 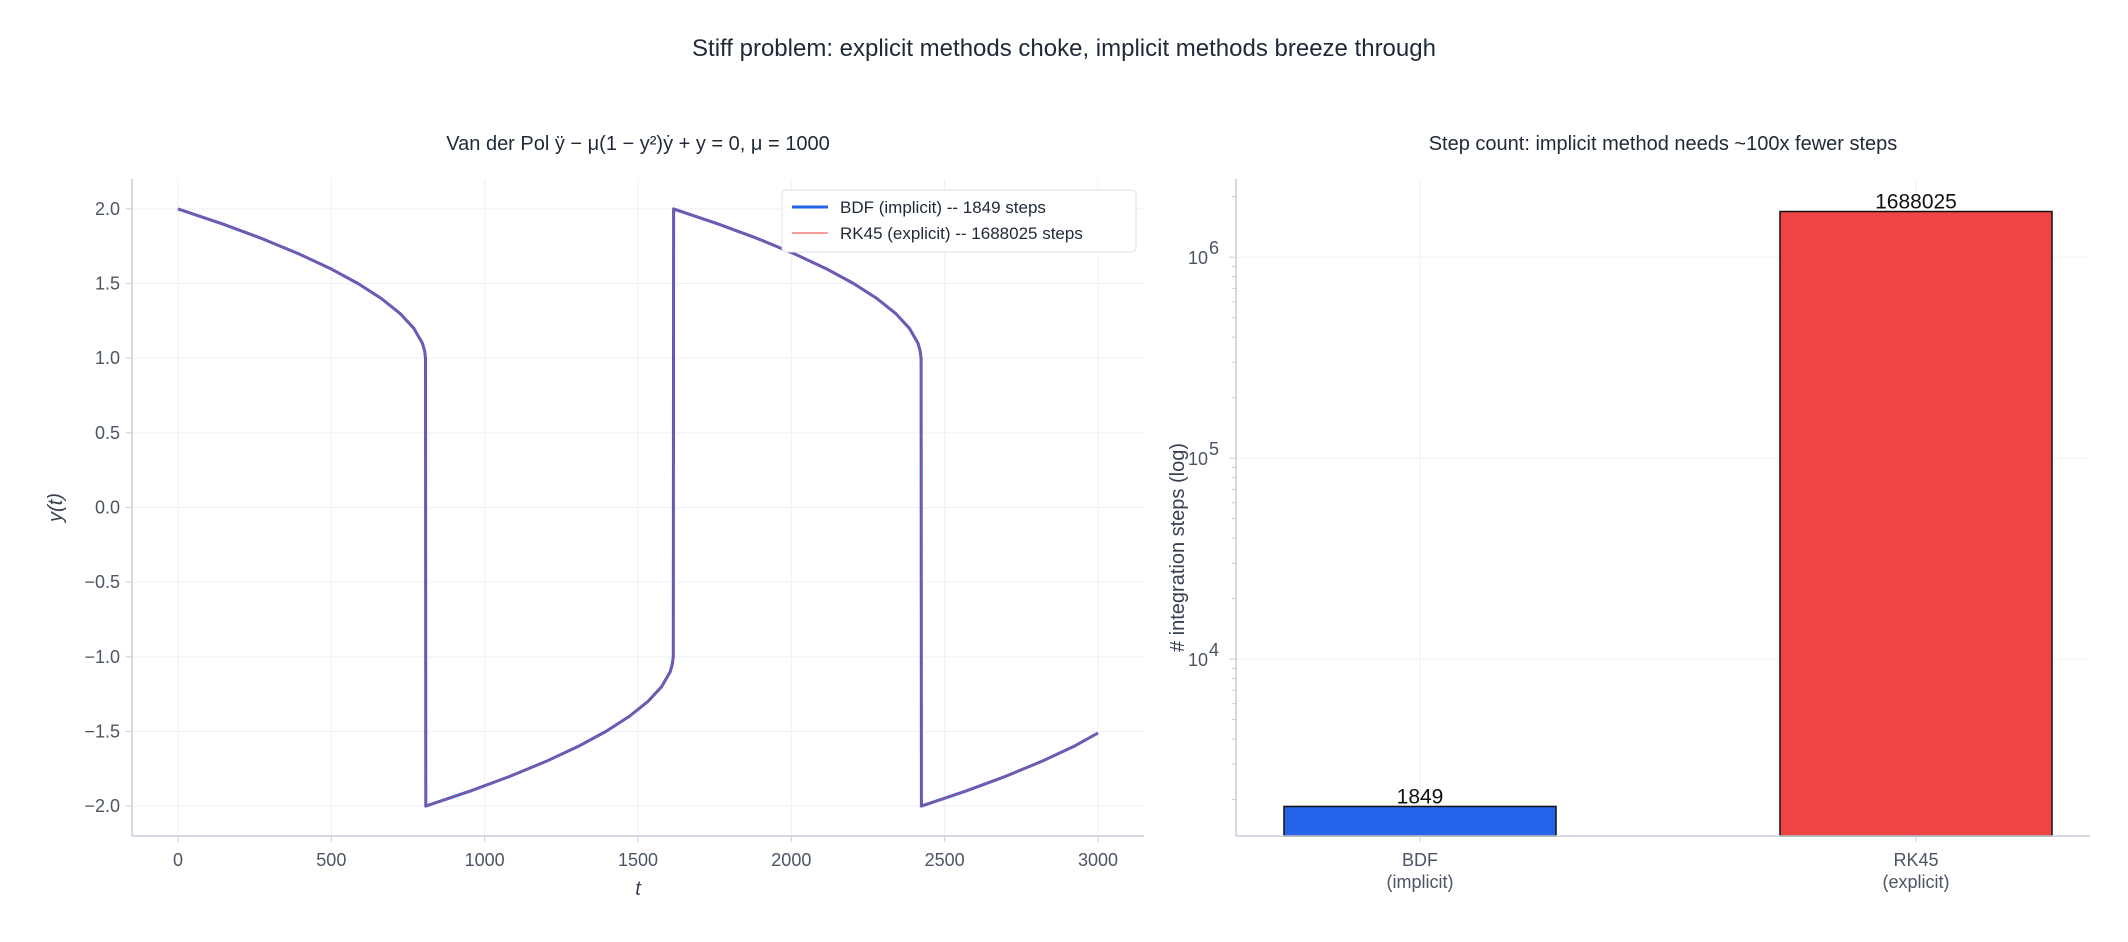 What do you see at coordinates (1915, 860) in the screenshot?
I see `x-tick-label: RK45` at bounding box center [1915, 860].